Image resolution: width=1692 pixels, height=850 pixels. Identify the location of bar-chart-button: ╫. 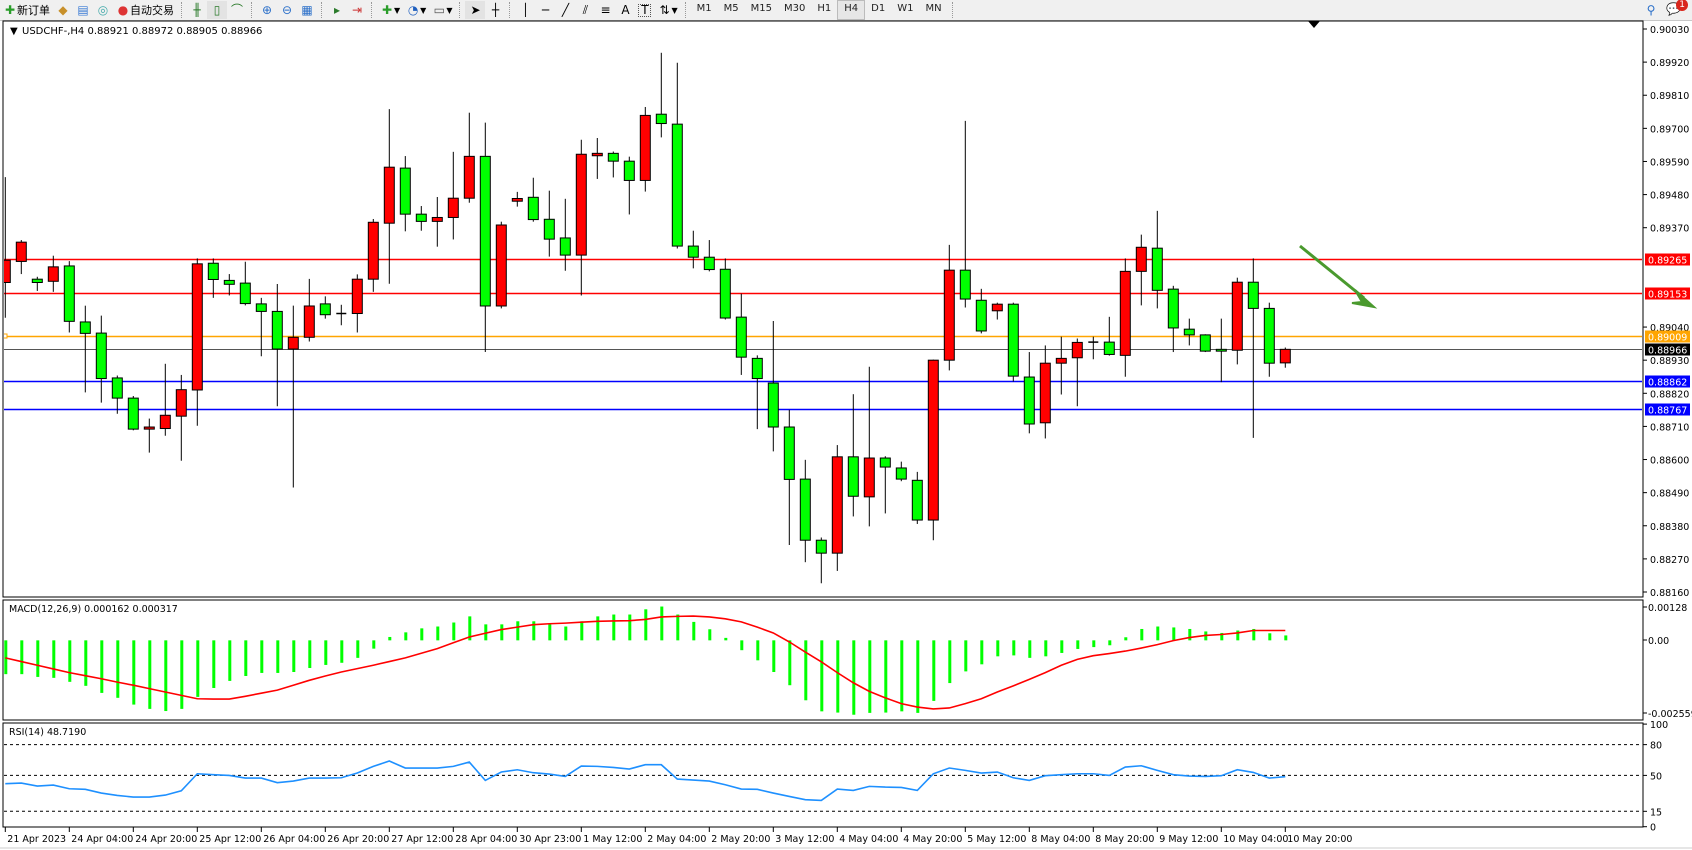
(197, 10).